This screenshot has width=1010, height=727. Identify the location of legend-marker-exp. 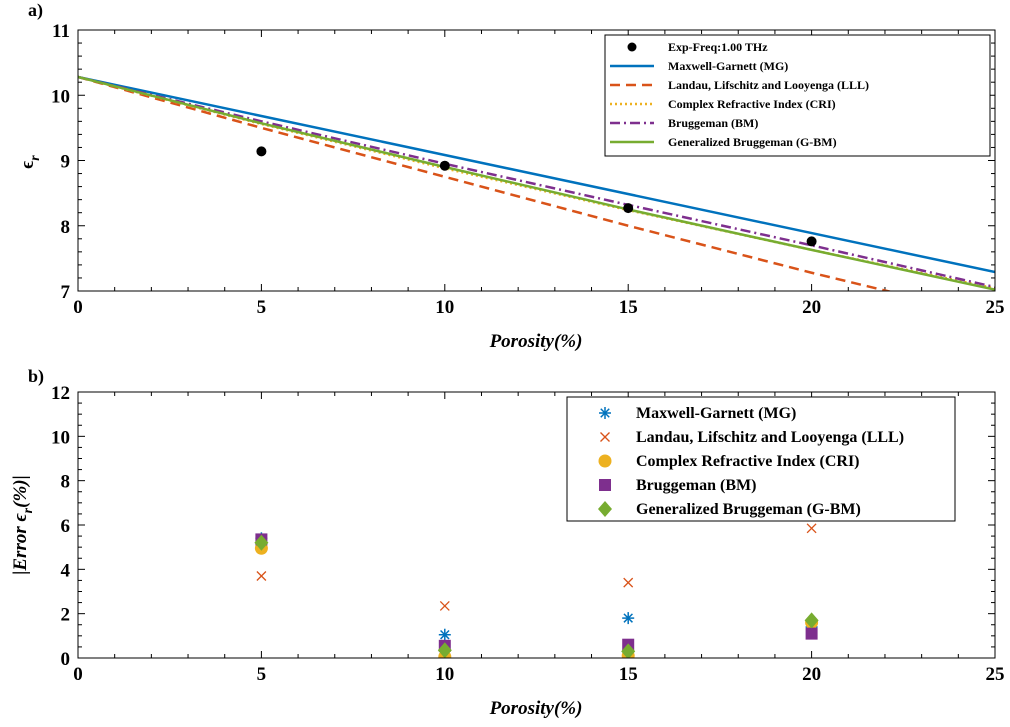
(632, 47).